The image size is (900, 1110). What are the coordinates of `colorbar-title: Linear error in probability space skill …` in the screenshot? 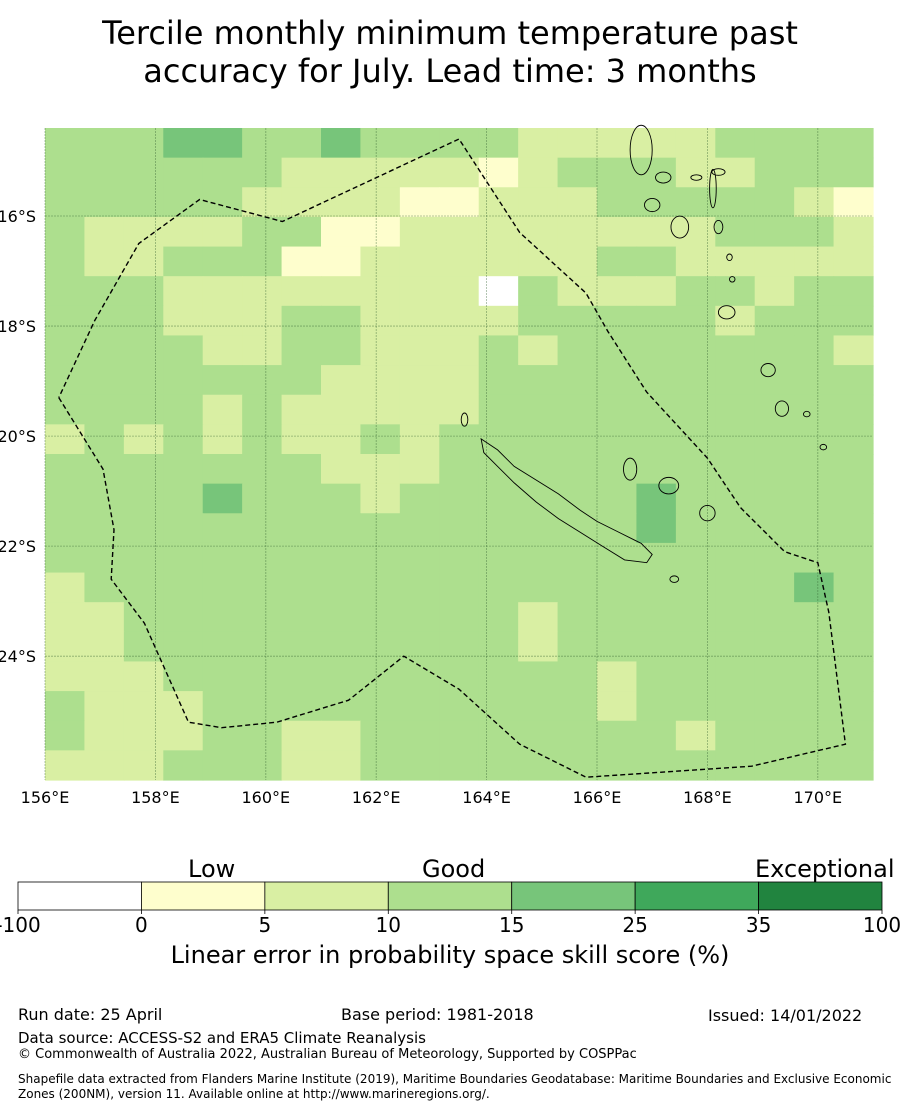 It's located at (450, 955).